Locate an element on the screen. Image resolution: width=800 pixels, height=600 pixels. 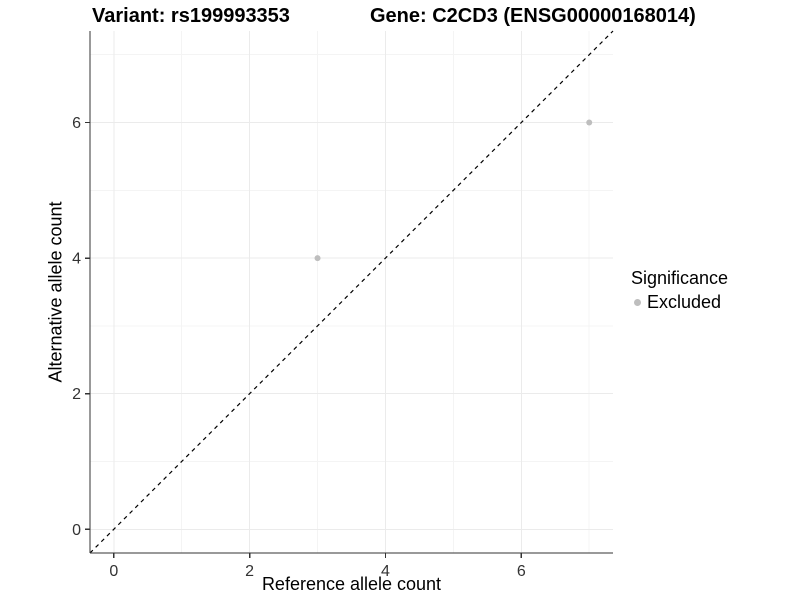
y-tick-label: 0 is located at coordinates (76, 530).